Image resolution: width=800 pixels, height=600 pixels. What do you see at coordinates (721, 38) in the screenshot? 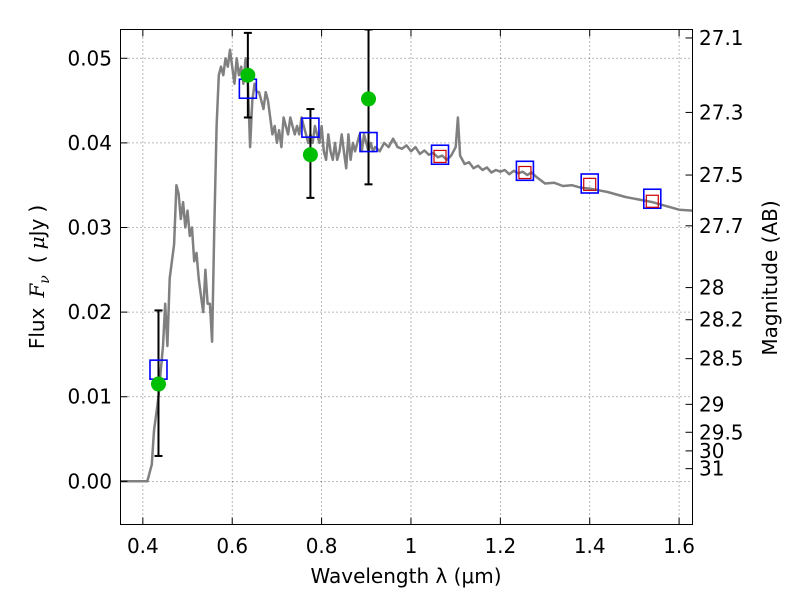
I see `y-right-tick-label: 27.1` at bounding box center [721, 38].